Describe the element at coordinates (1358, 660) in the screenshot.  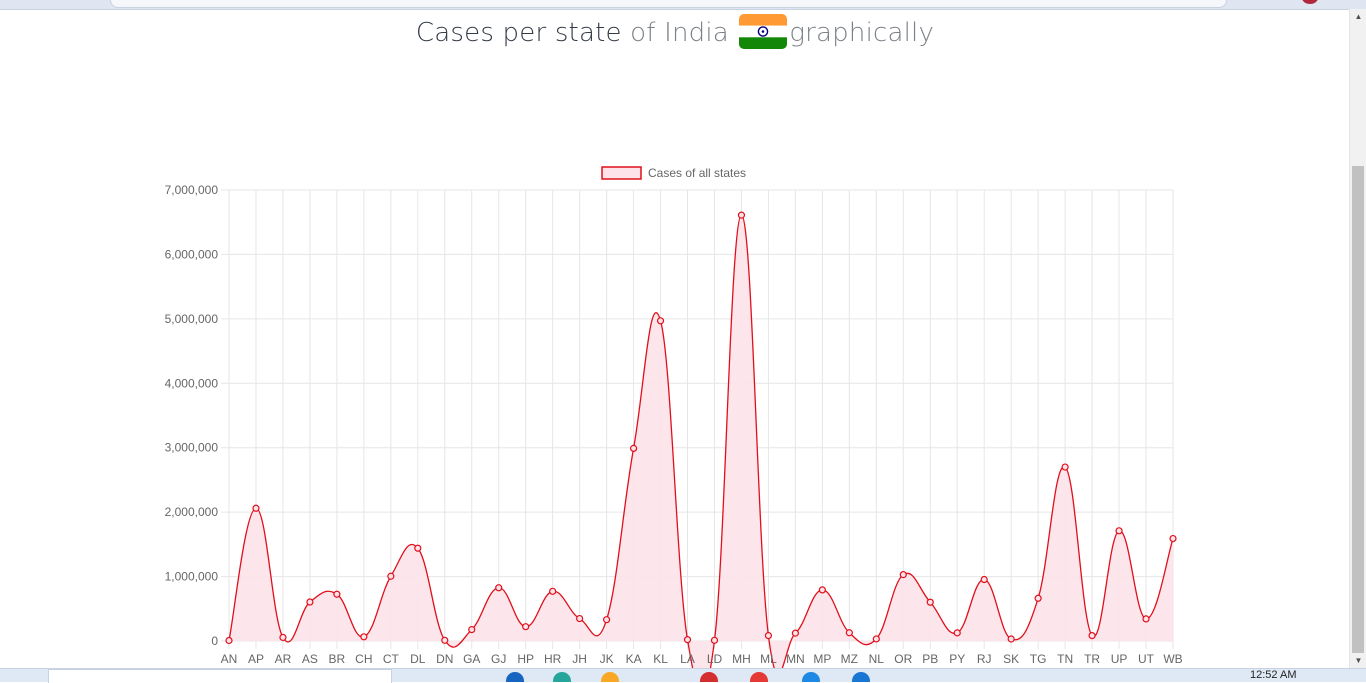
I see `scroll-down-arrow-icon: ▼` at that location.